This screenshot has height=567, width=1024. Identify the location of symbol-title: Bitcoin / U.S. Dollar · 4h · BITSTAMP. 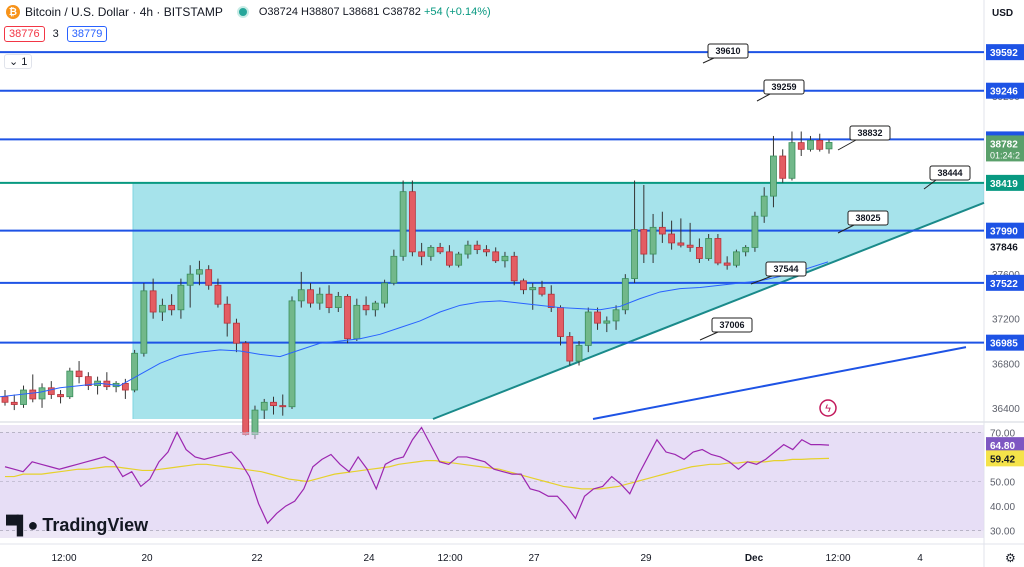
(124, 12).